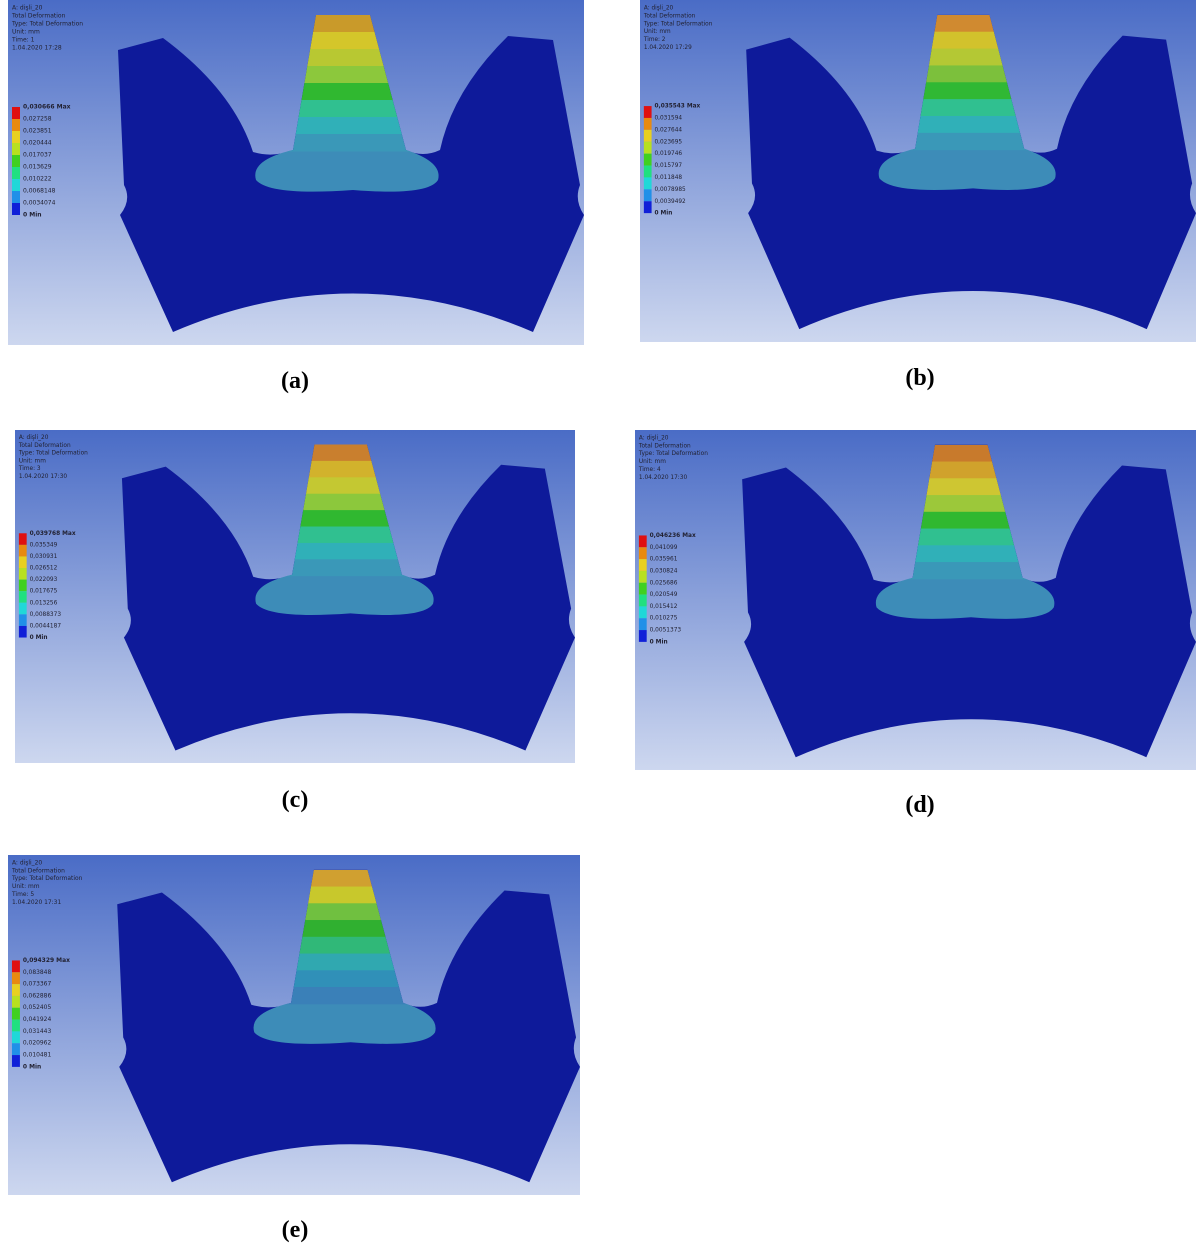 This screenshot has height=1249, width=1198. I want to click on legend-label: 0,0078985, so click(670, 190).